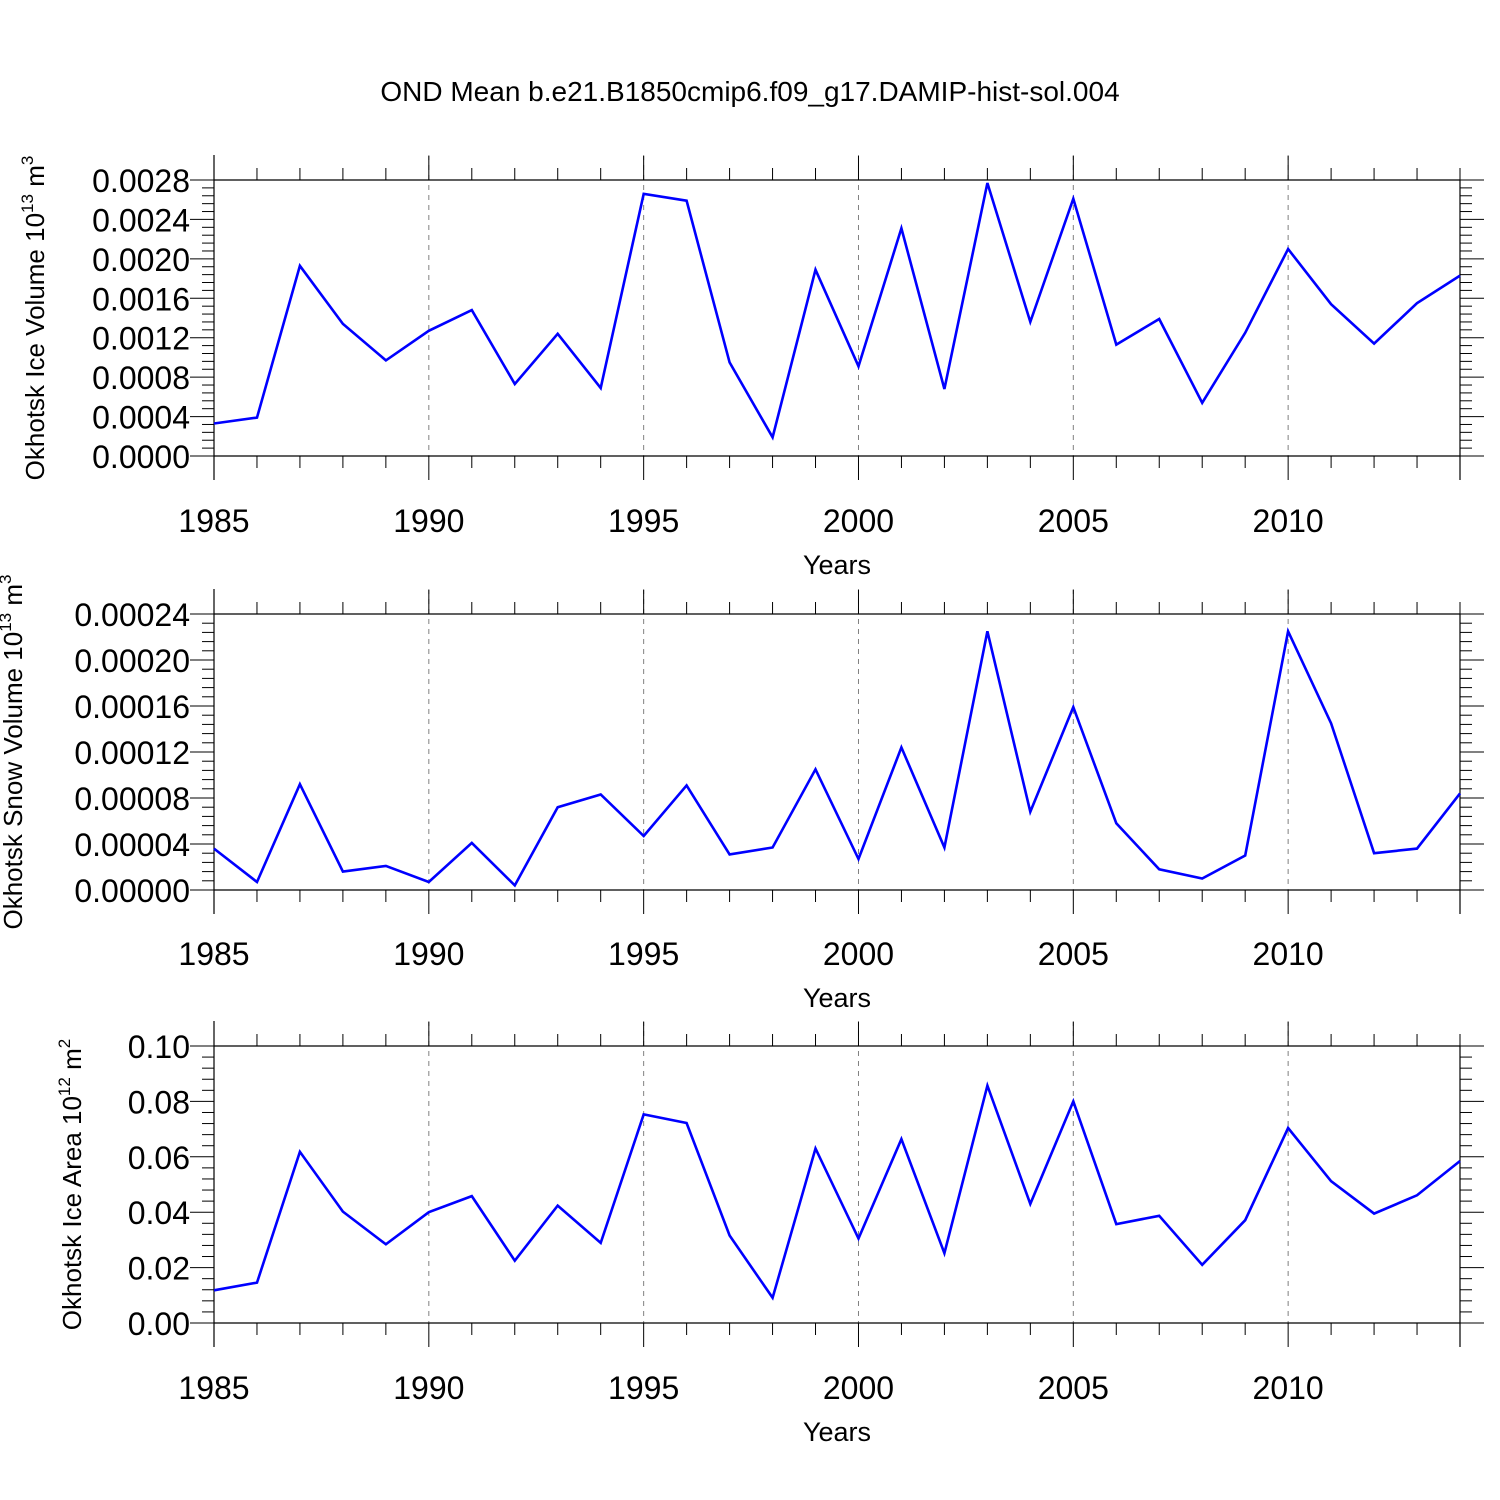  Describe the element at coordinates (141, 260) in the screenshot. I see `y-tick-label: 0.0020` at that location.